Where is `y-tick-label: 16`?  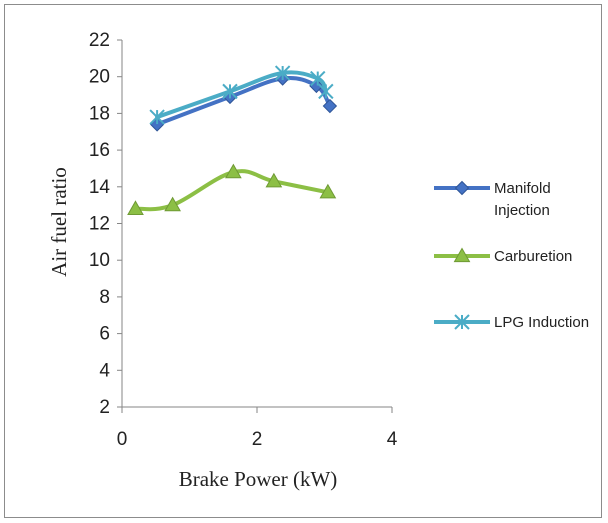 y-tick-label: 16 is located at coordinates (99, 150).